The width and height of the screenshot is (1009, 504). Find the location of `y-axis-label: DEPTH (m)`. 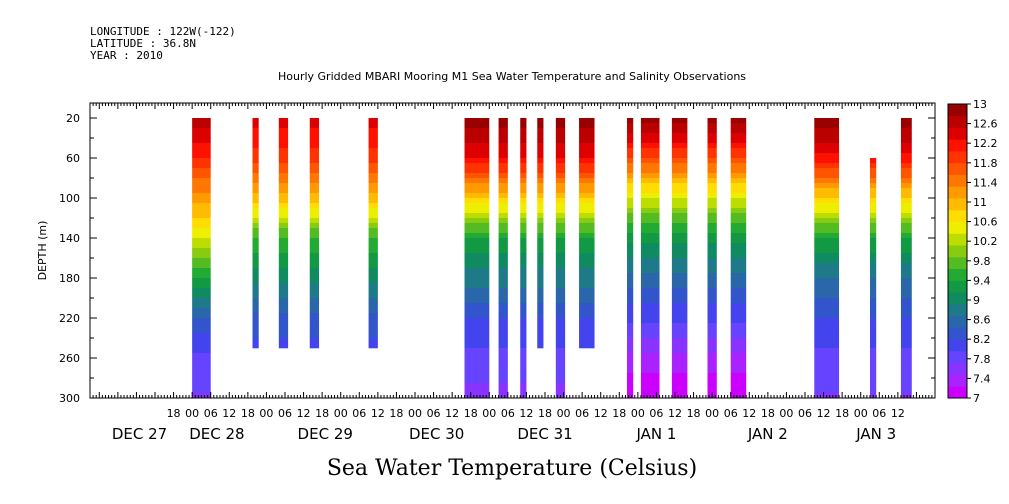

y-axis-label: DEPTH (m) is located at coordinates (42, 251).